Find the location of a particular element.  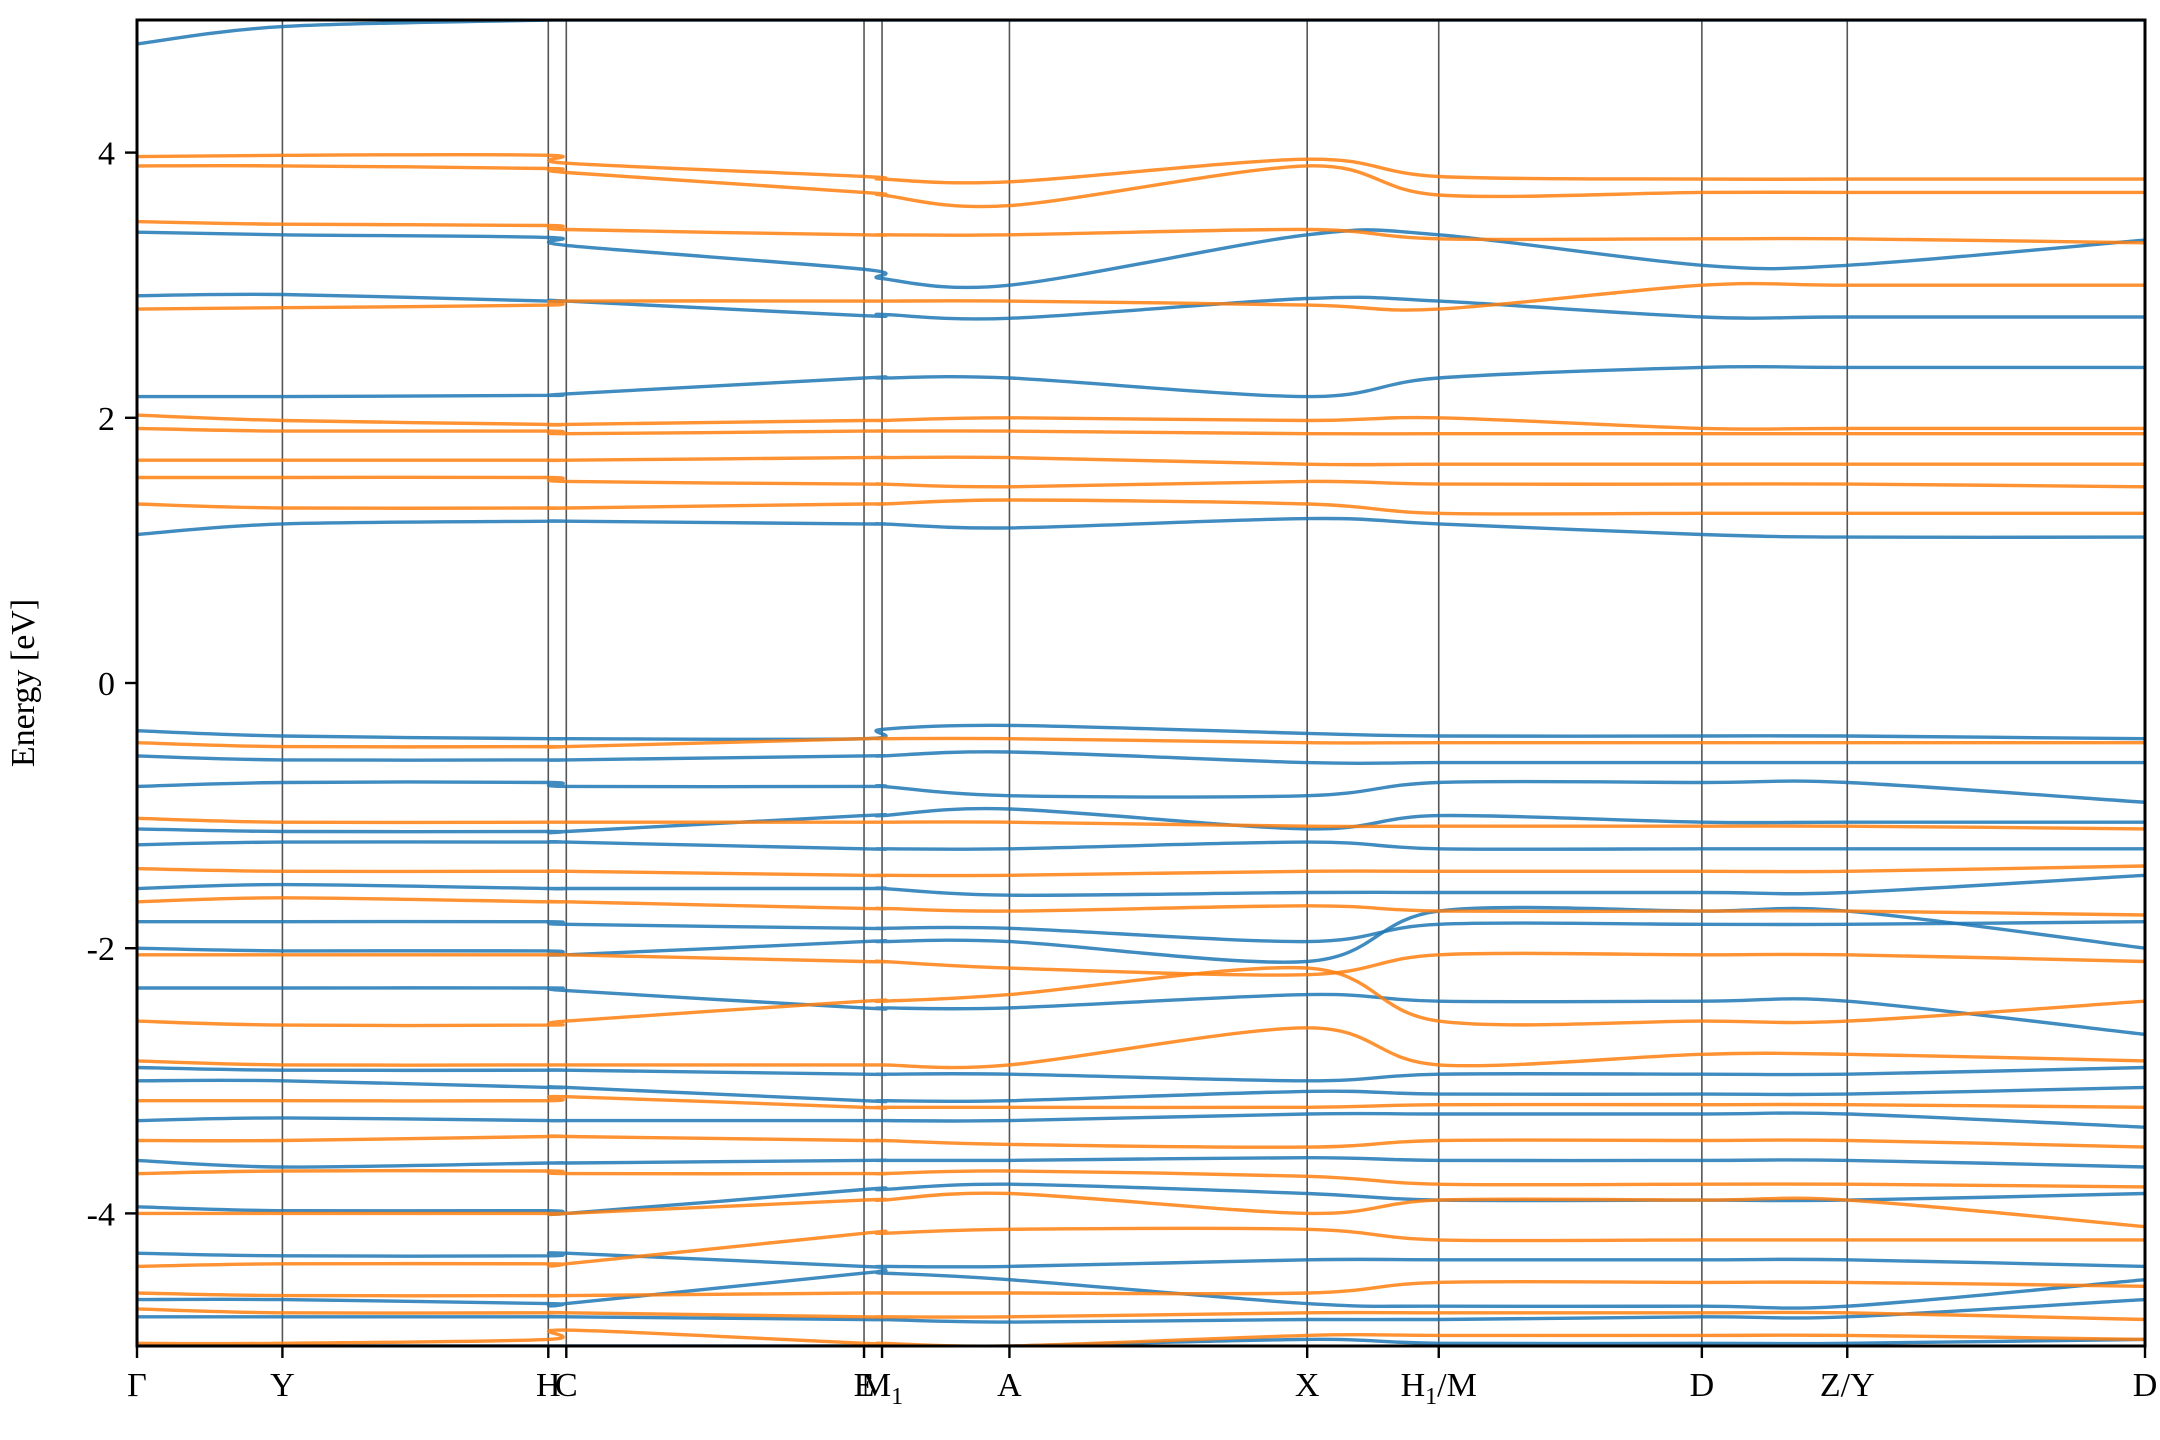

y-axis-ticks: -4 -2 0 2 4 is located at coordinates (112, 684).